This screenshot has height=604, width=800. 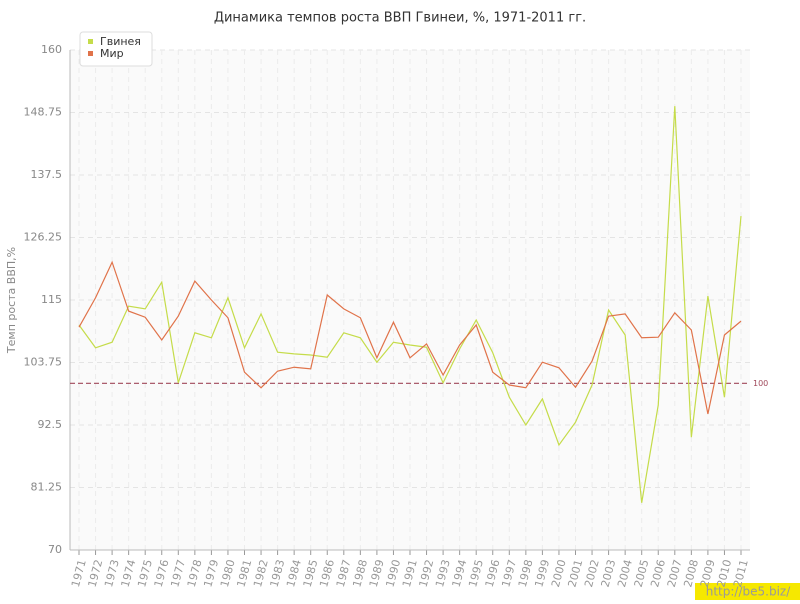 What do you see at coordinates (43, 362) in the screenshot?
I see `y-tick-label: 103.75` at bounding box center [43, 362].